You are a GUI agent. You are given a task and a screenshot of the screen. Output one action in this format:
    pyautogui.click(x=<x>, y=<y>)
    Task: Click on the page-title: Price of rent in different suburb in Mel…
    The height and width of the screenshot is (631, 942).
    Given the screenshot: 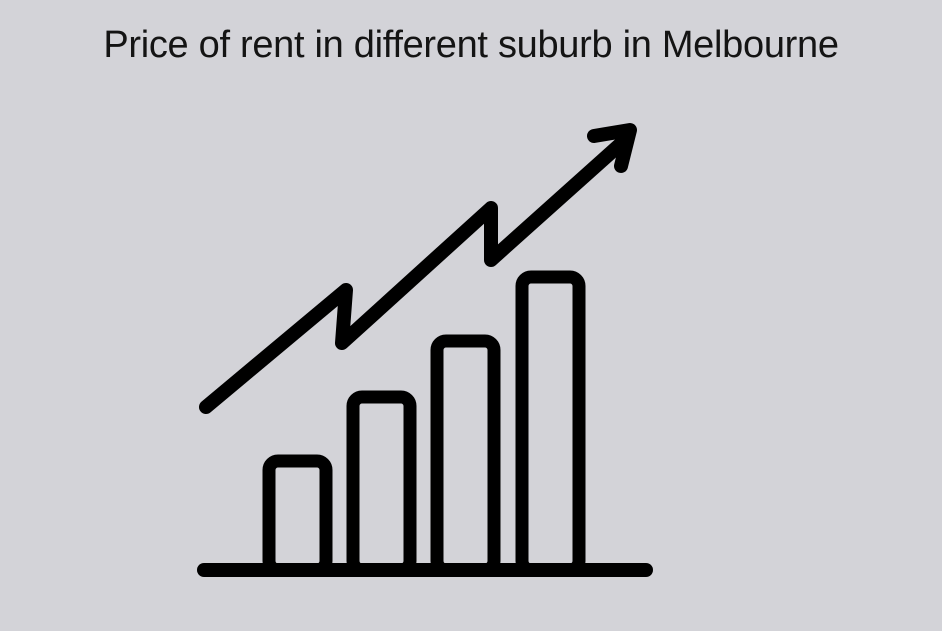 What is the action you would take?
    pyautogui.click(x=471, y=45)
    